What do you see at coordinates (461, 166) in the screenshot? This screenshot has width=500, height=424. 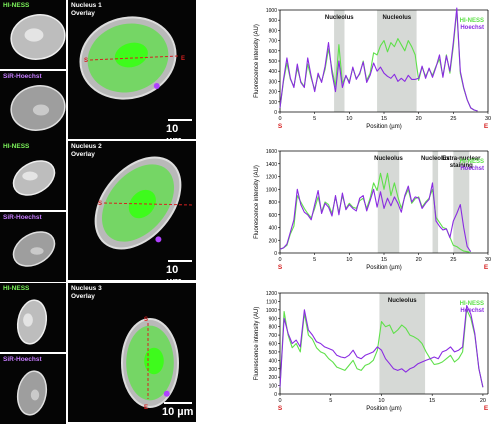 I see `region-label: staining` at bounding box center [461, 166].